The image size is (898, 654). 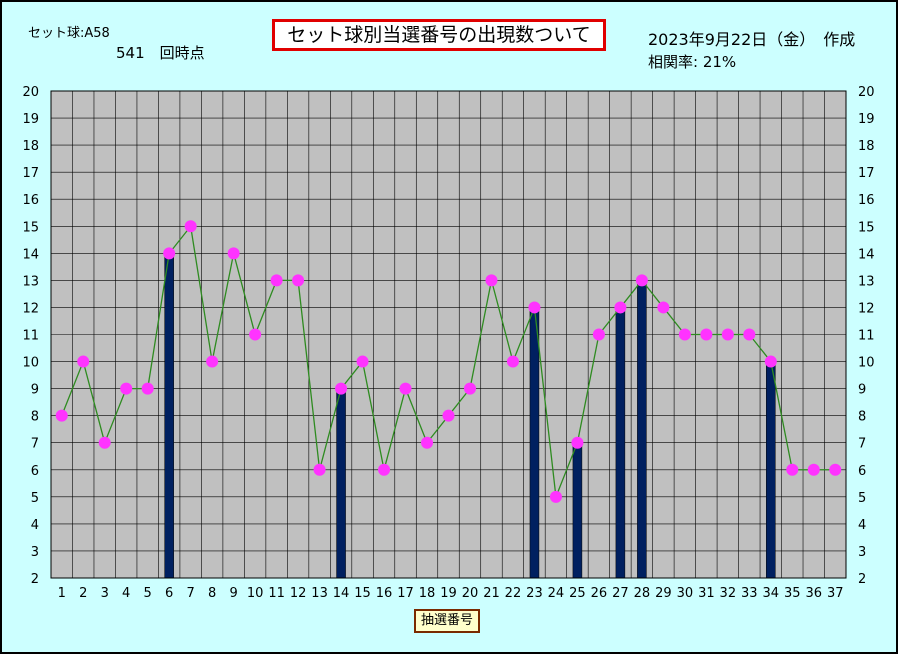 What do you see at coordinates (30, 92) in the screenshot?
I see `y-tick-left: 20` at bounding box center [30, 92].